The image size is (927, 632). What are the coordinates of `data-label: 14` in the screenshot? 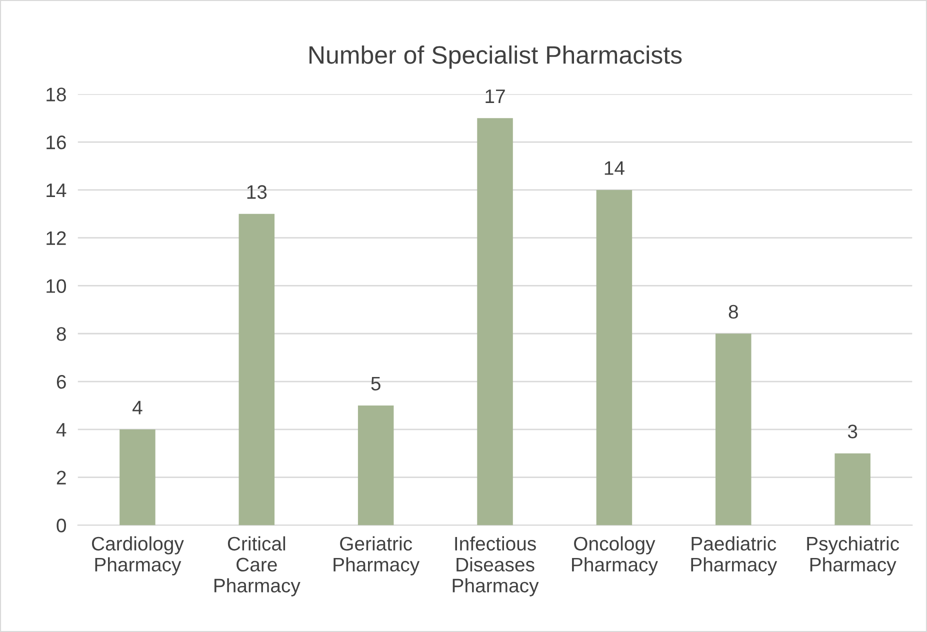 It's located at (614, 168).